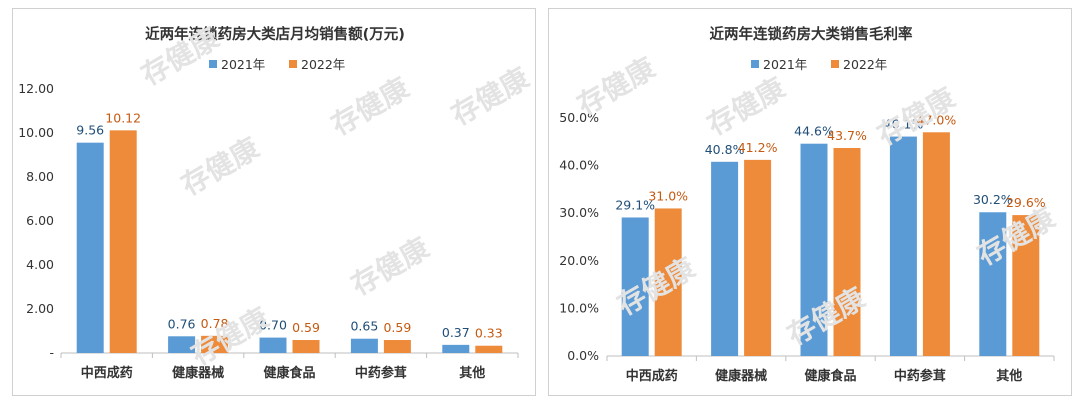  What do you see at coordinates (579, 260) in the screenshot?
I see `y-tick-label: 20.0%` at bounding box center [579, 260].